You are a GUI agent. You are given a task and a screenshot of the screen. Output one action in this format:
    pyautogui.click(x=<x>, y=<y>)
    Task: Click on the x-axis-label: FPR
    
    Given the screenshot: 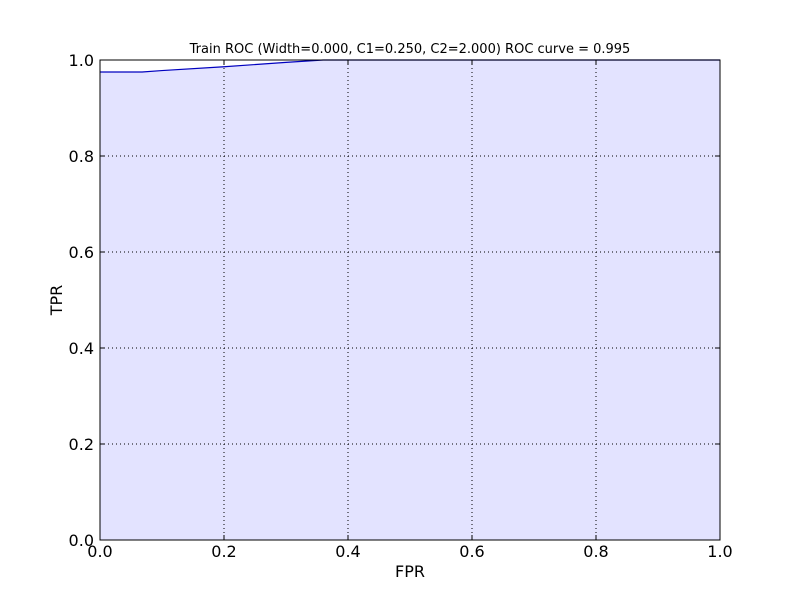 What is the action you would take?
    pyautogui.click(x=410, y=571)
    